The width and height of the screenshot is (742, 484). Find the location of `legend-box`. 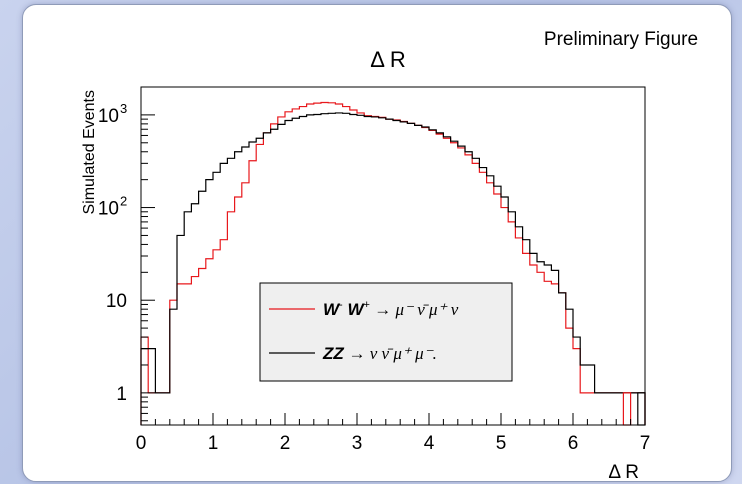

legend-box is located at coordinates (386, 332).